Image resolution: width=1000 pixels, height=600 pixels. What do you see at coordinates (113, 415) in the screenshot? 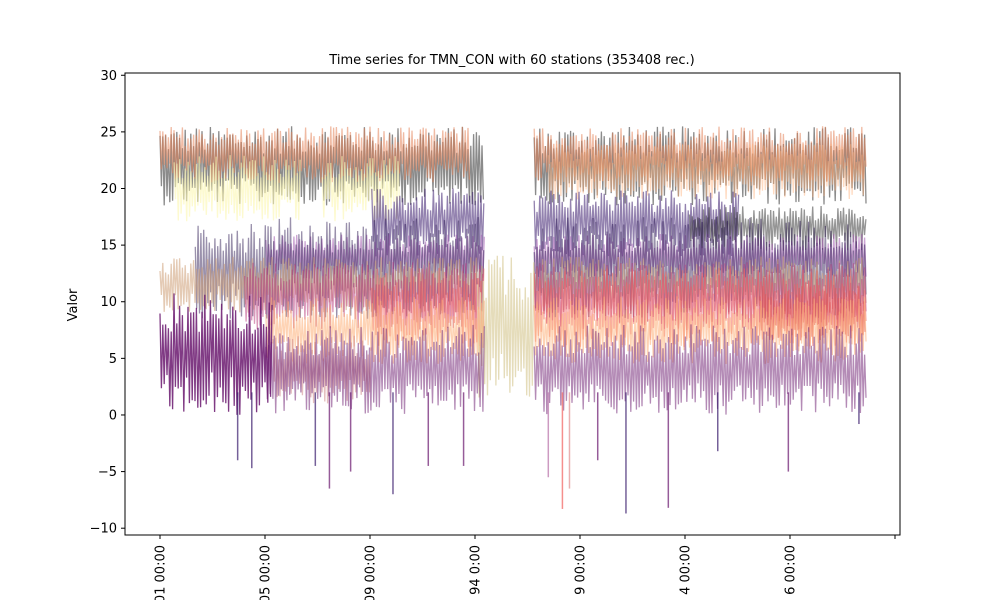
I see `y-tick-label-2: 0` at bounding box center [113, 415].